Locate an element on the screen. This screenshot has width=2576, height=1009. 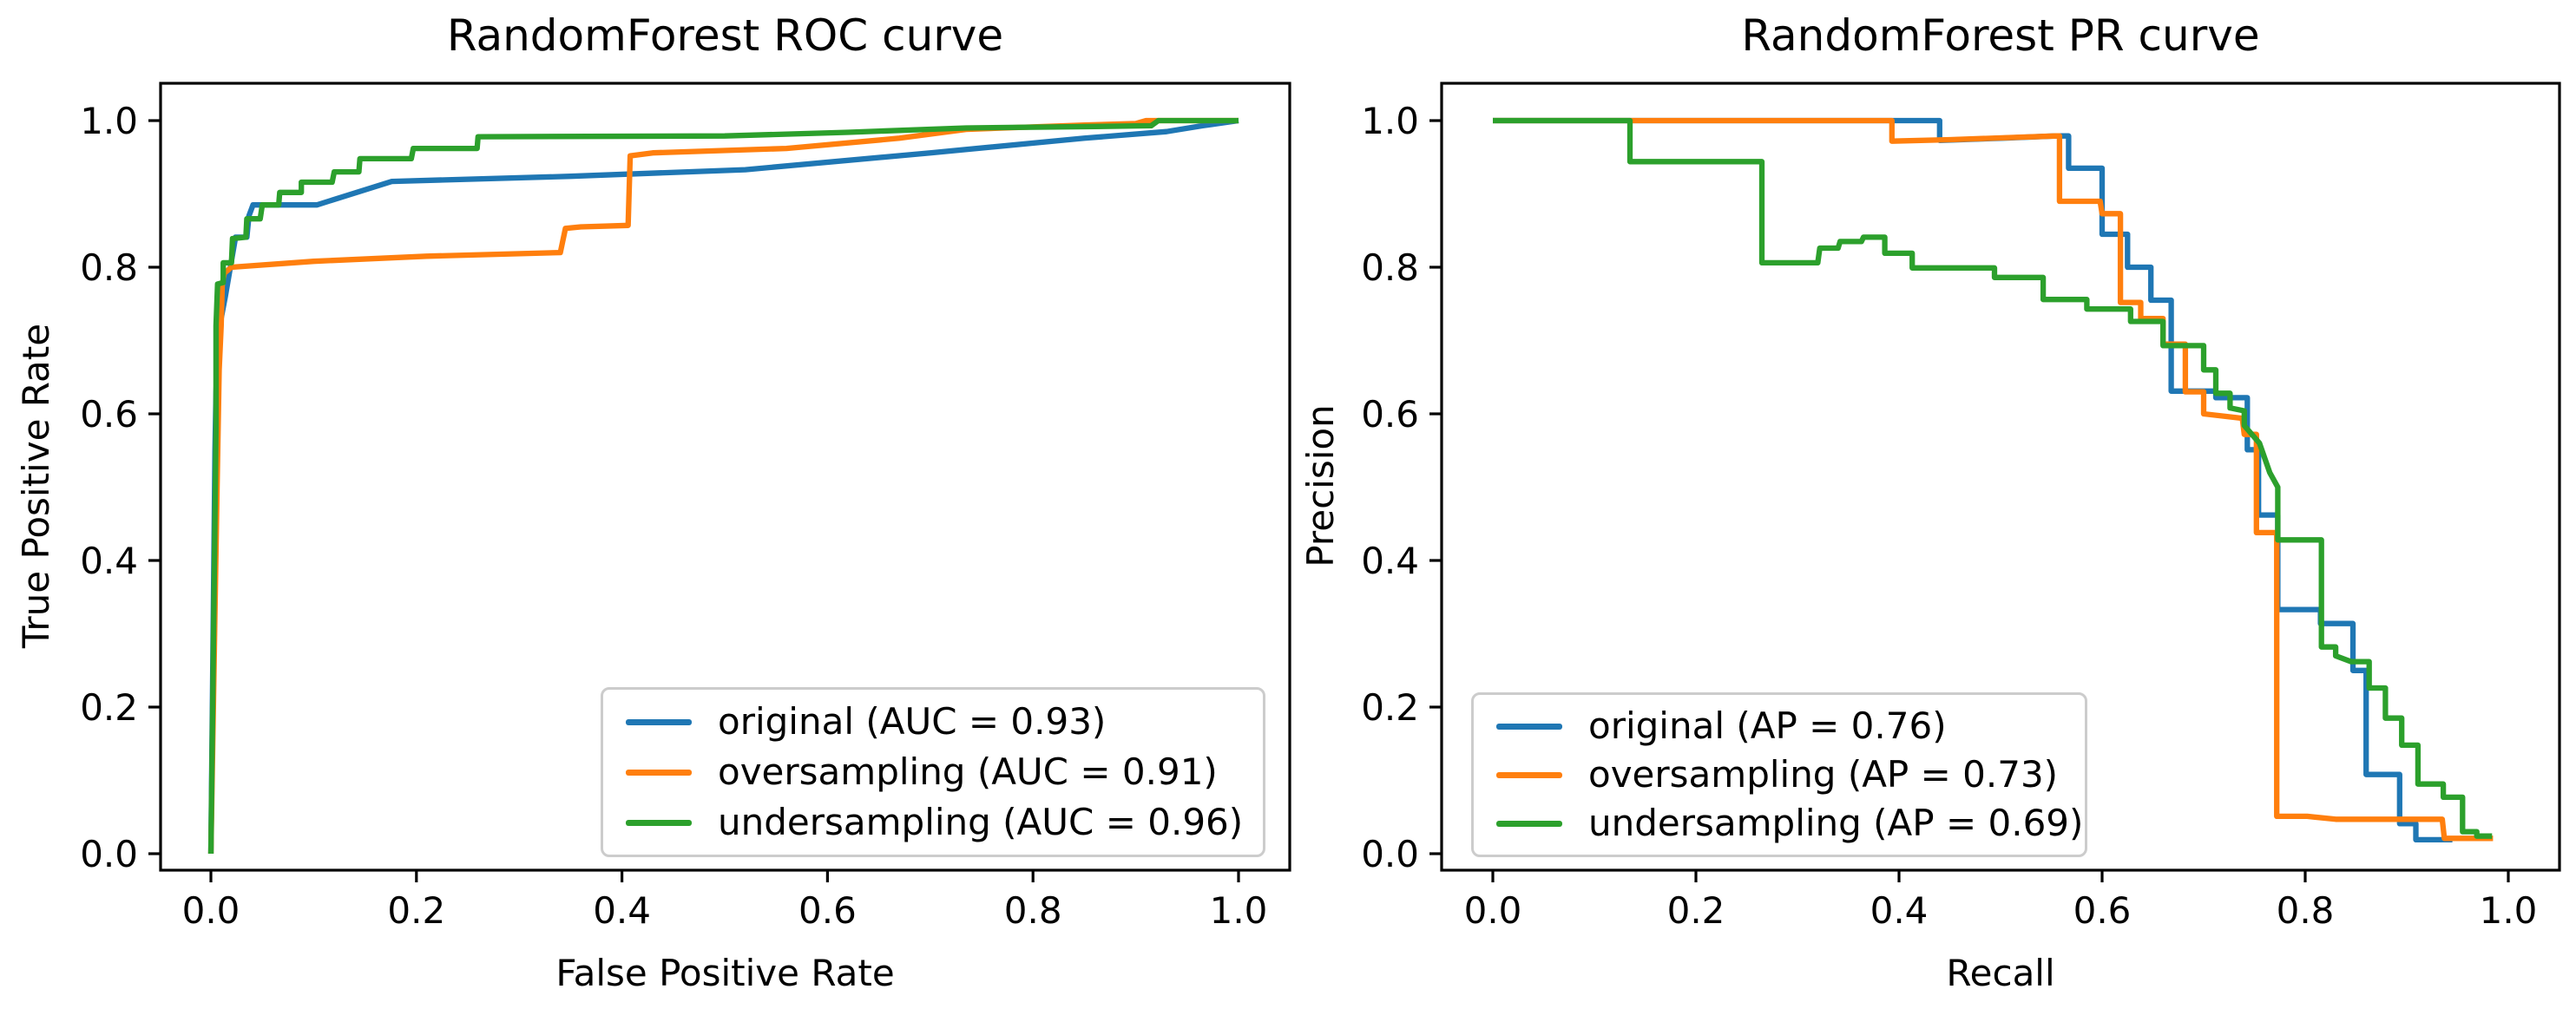
pr-y-axis-label: Precision is located at coordinates (1320, 486).